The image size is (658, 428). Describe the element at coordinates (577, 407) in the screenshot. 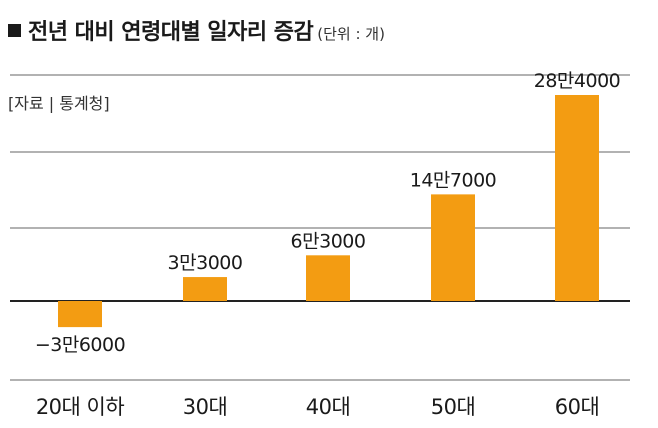

I see `category-label-5: 60대` at that location.